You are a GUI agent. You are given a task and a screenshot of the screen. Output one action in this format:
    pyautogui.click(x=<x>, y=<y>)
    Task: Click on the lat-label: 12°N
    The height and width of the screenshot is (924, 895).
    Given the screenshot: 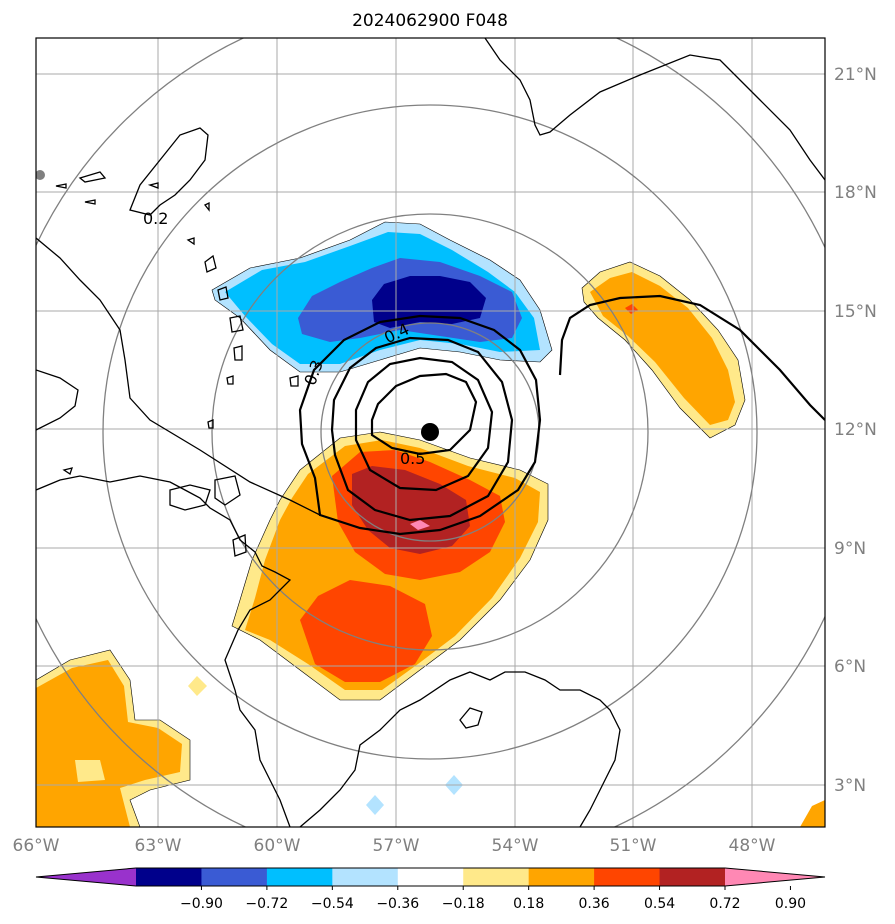 What is the action you would take?
    pyautogui.click(x=855, y=430)
    